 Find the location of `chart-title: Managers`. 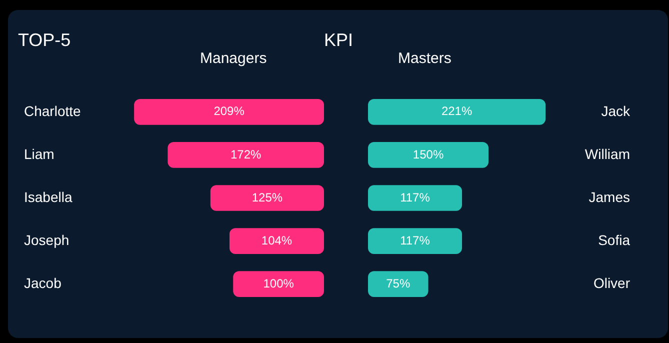

chart-title: Managers is located at coordinates (233, 58).